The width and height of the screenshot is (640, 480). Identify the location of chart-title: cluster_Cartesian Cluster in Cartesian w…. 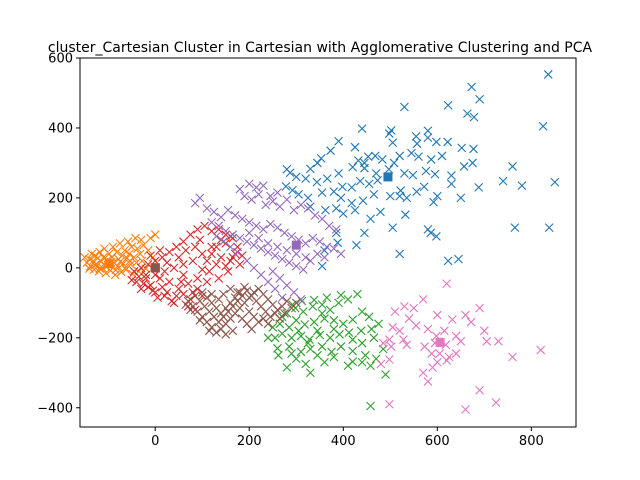
(320, 48).